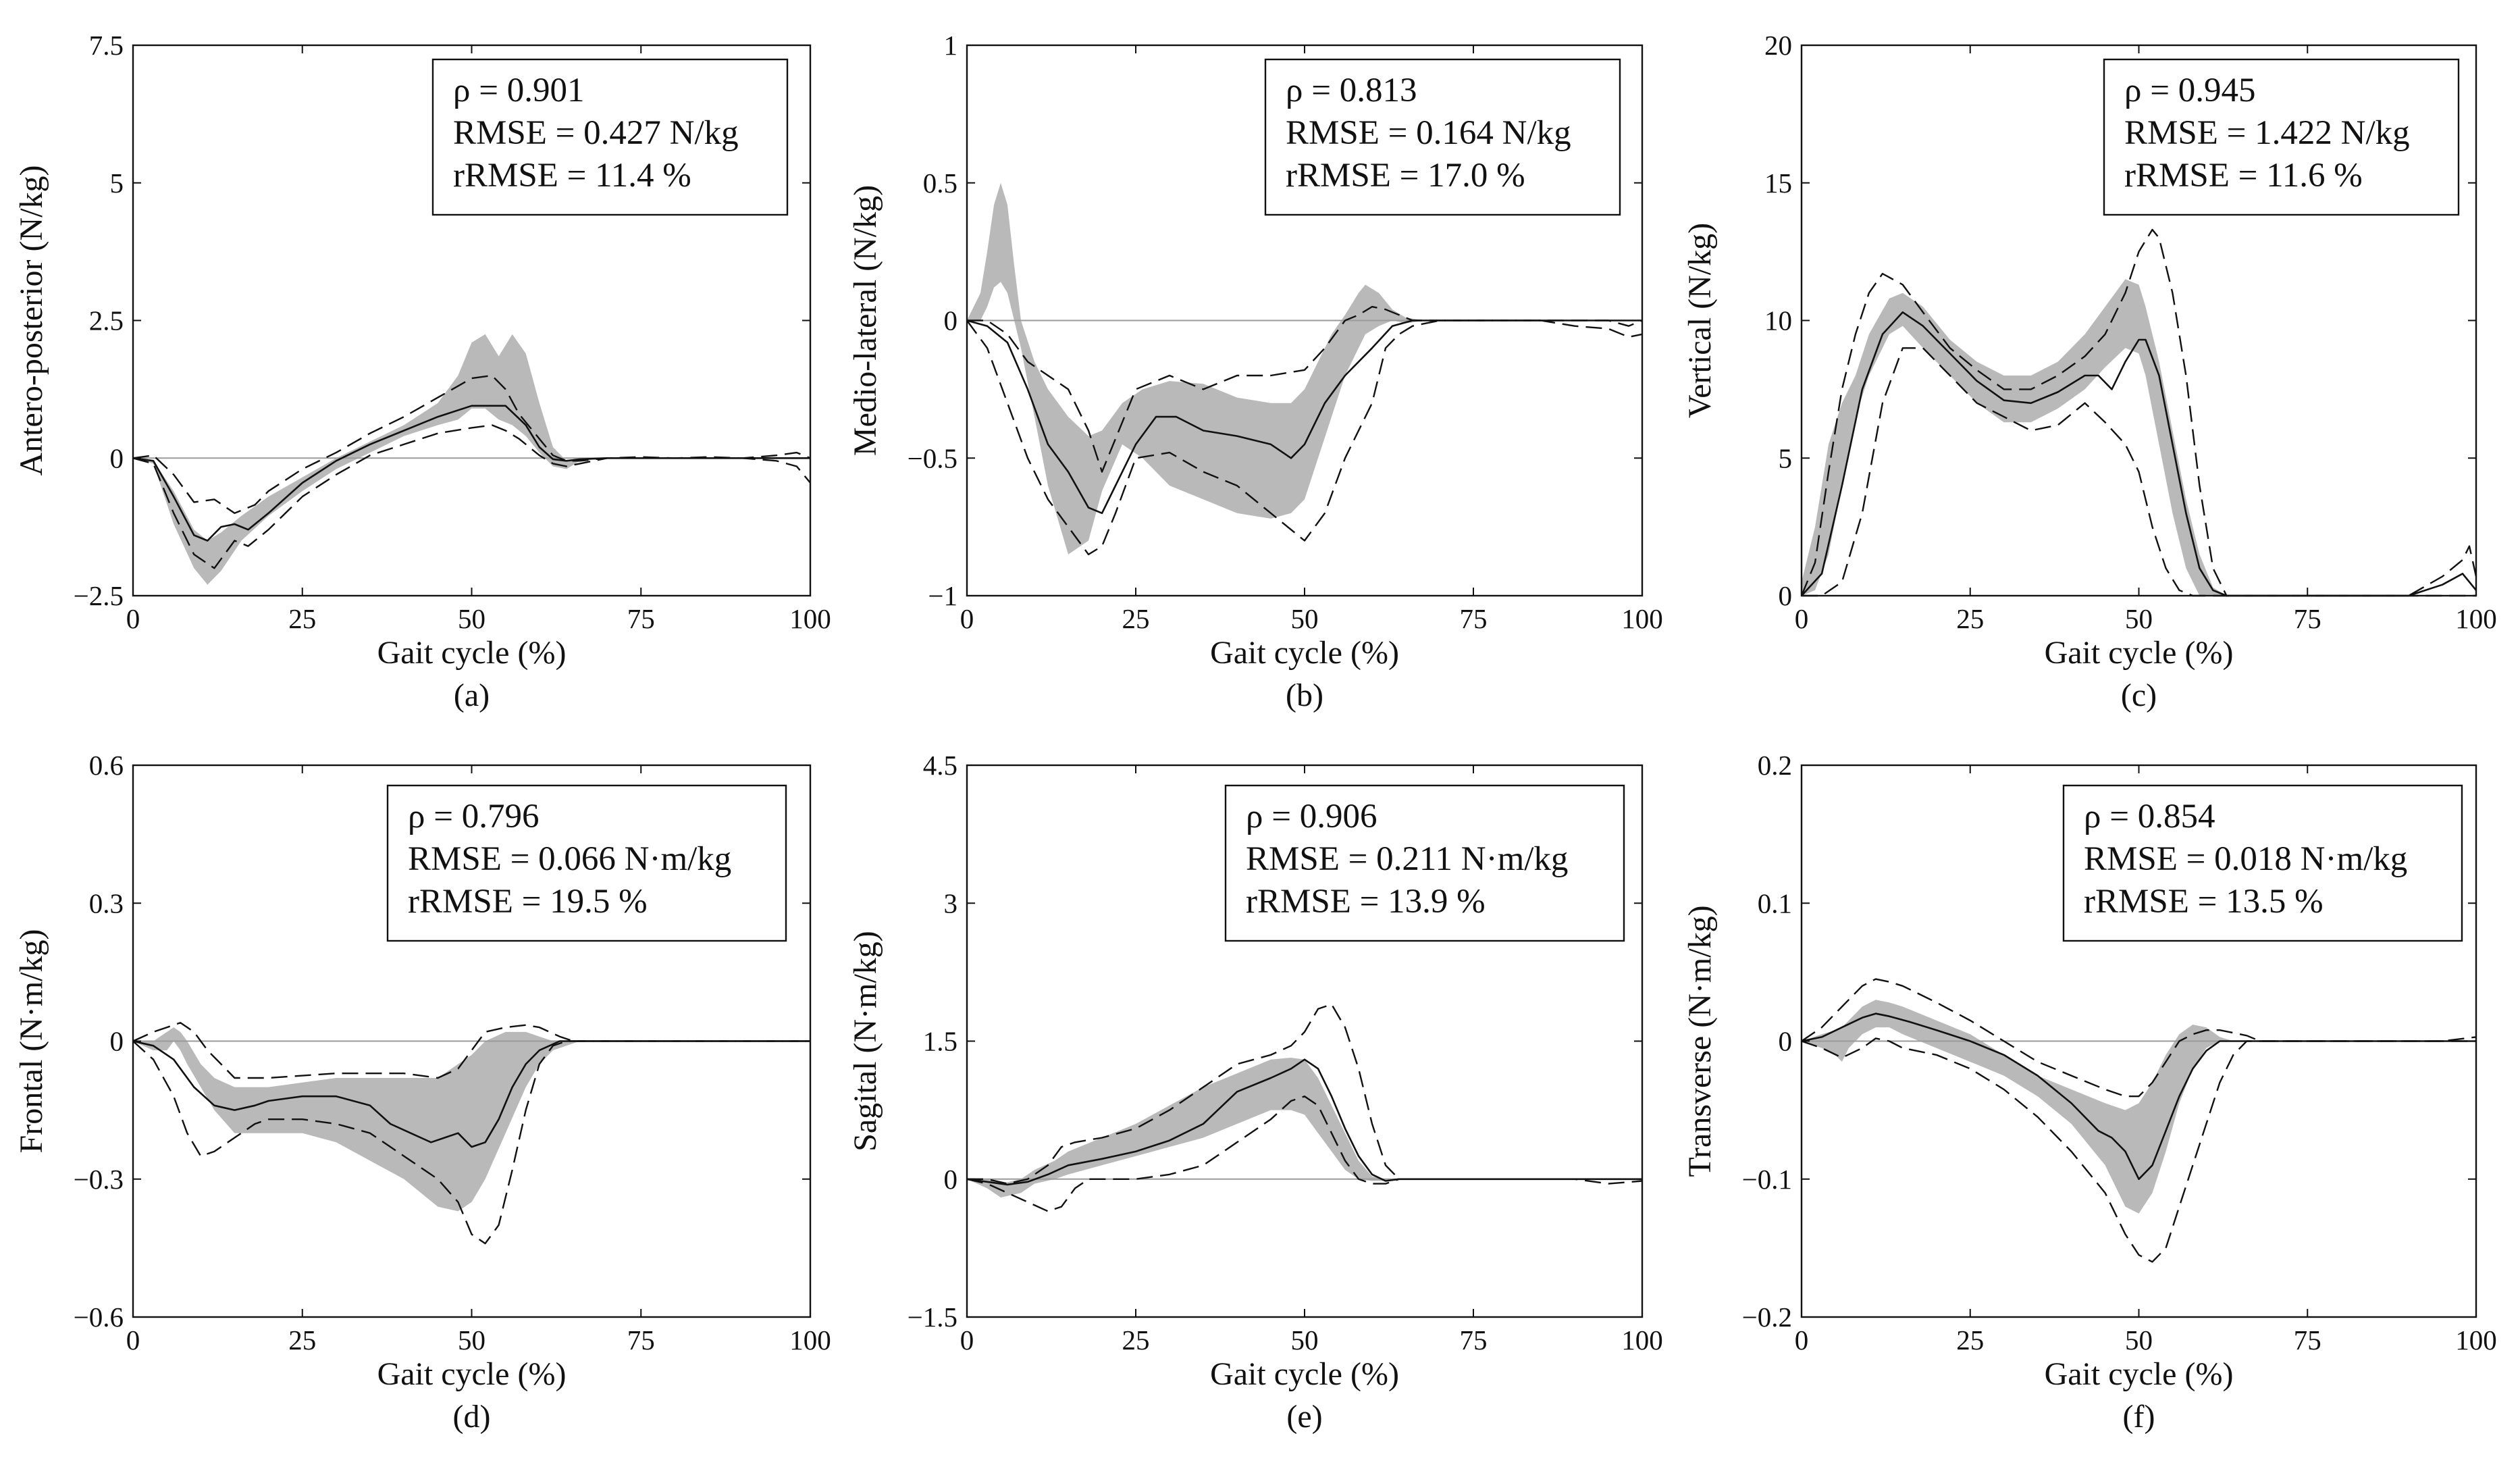 This screenshot has width=2520, height=1469. I want to click on stats-line-3: rRMSE = 13.9 %, so click(1366, 902).